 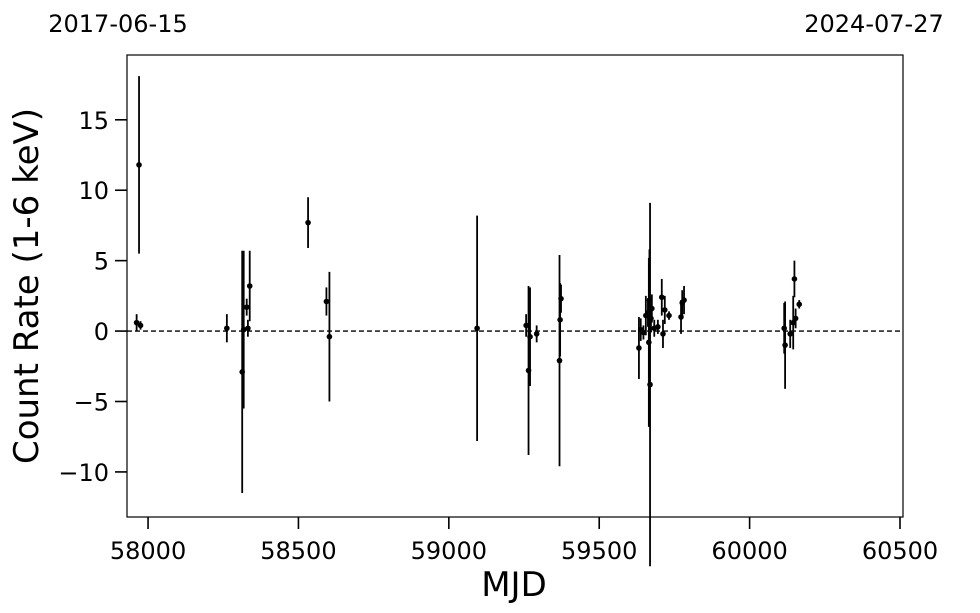 I want to click on x-tick-label: 59000, so click(x=449, y=551).